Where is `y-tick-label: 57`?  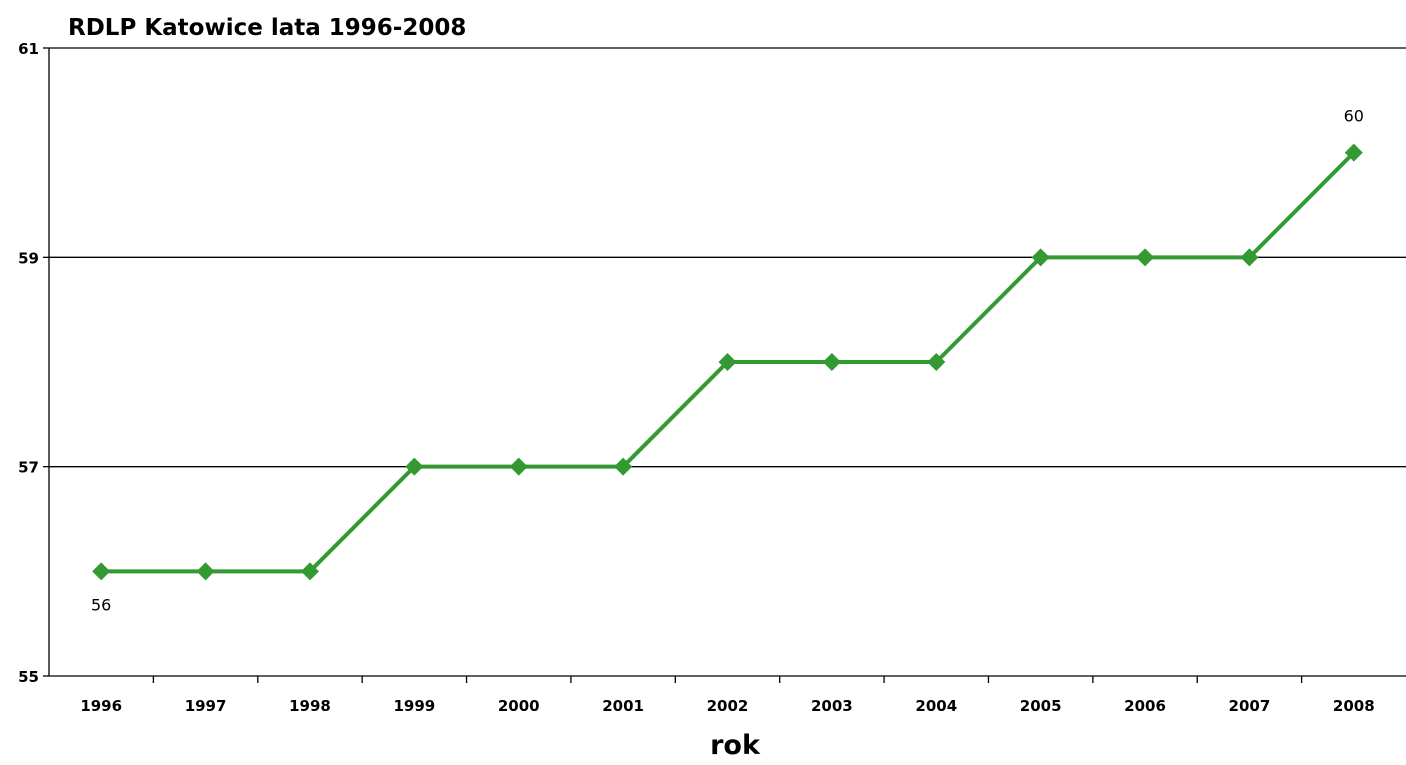
y-tick-label: 57 is located at coordinates (28, 468).